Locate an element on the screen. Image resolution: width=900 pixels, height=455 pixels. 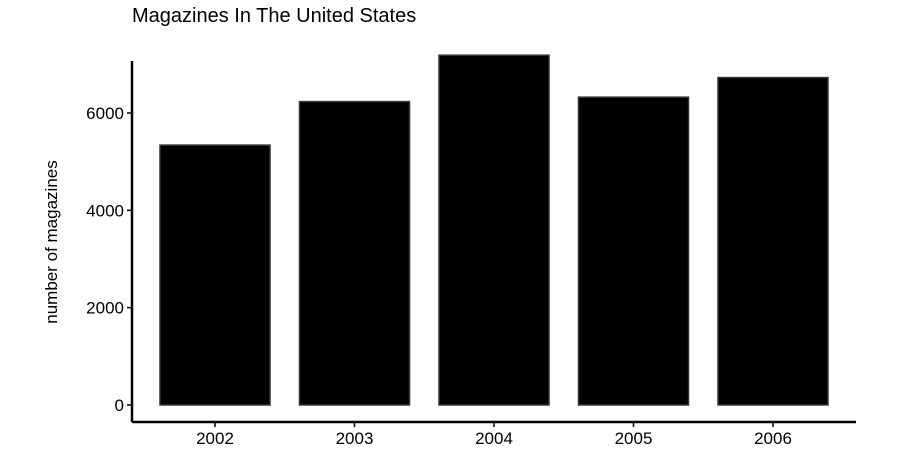
x-tick-label: 2003 is located at coordinates (355, 438).